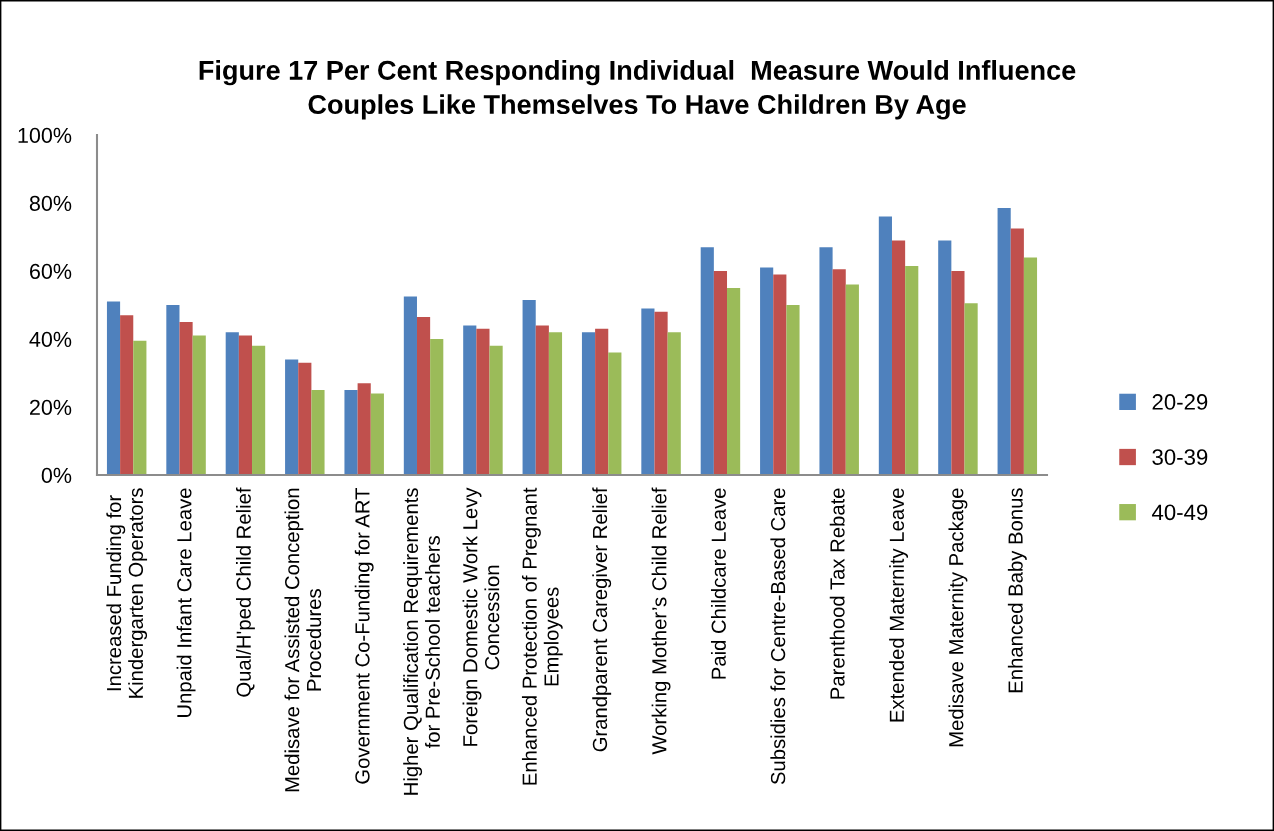 Image resolution: width=1274 pixels, height=831 pixels. Describe the element at coordinates (1180, 457) in the screenshot. I see `legend-label: 30-39` at that location.